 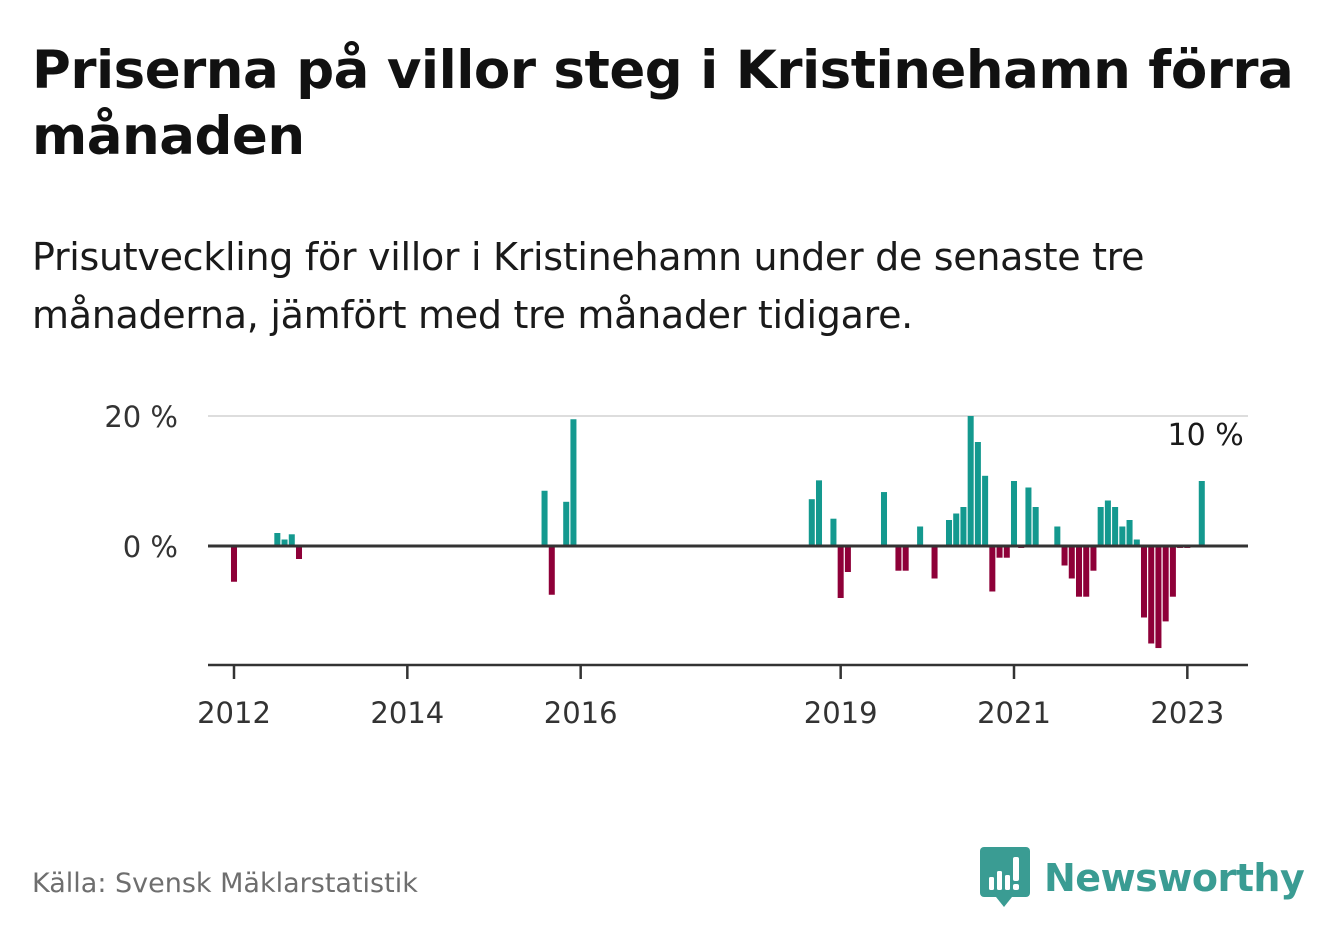 I want to click on x-tick-label: 2012, so click(x=234, y=713).